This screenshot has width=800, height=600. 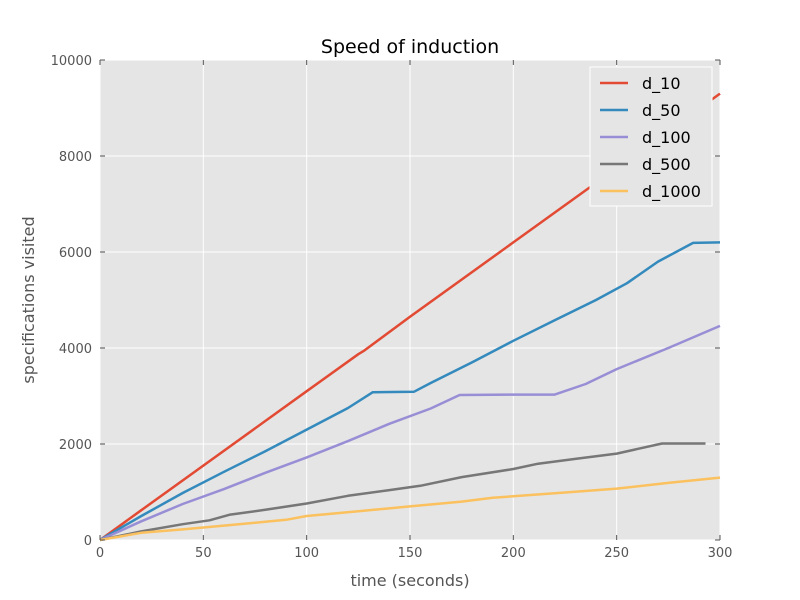 I want to click on x-tick-label: 0, so click(x=100, y=553).